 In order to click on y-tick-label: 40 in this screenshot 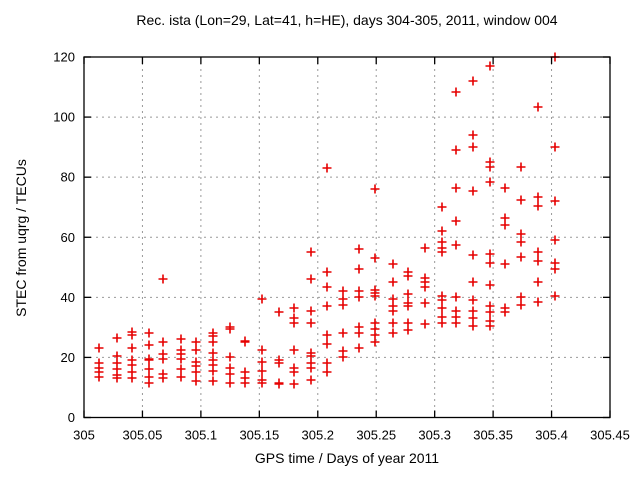, I will do `click(68, 297)`.